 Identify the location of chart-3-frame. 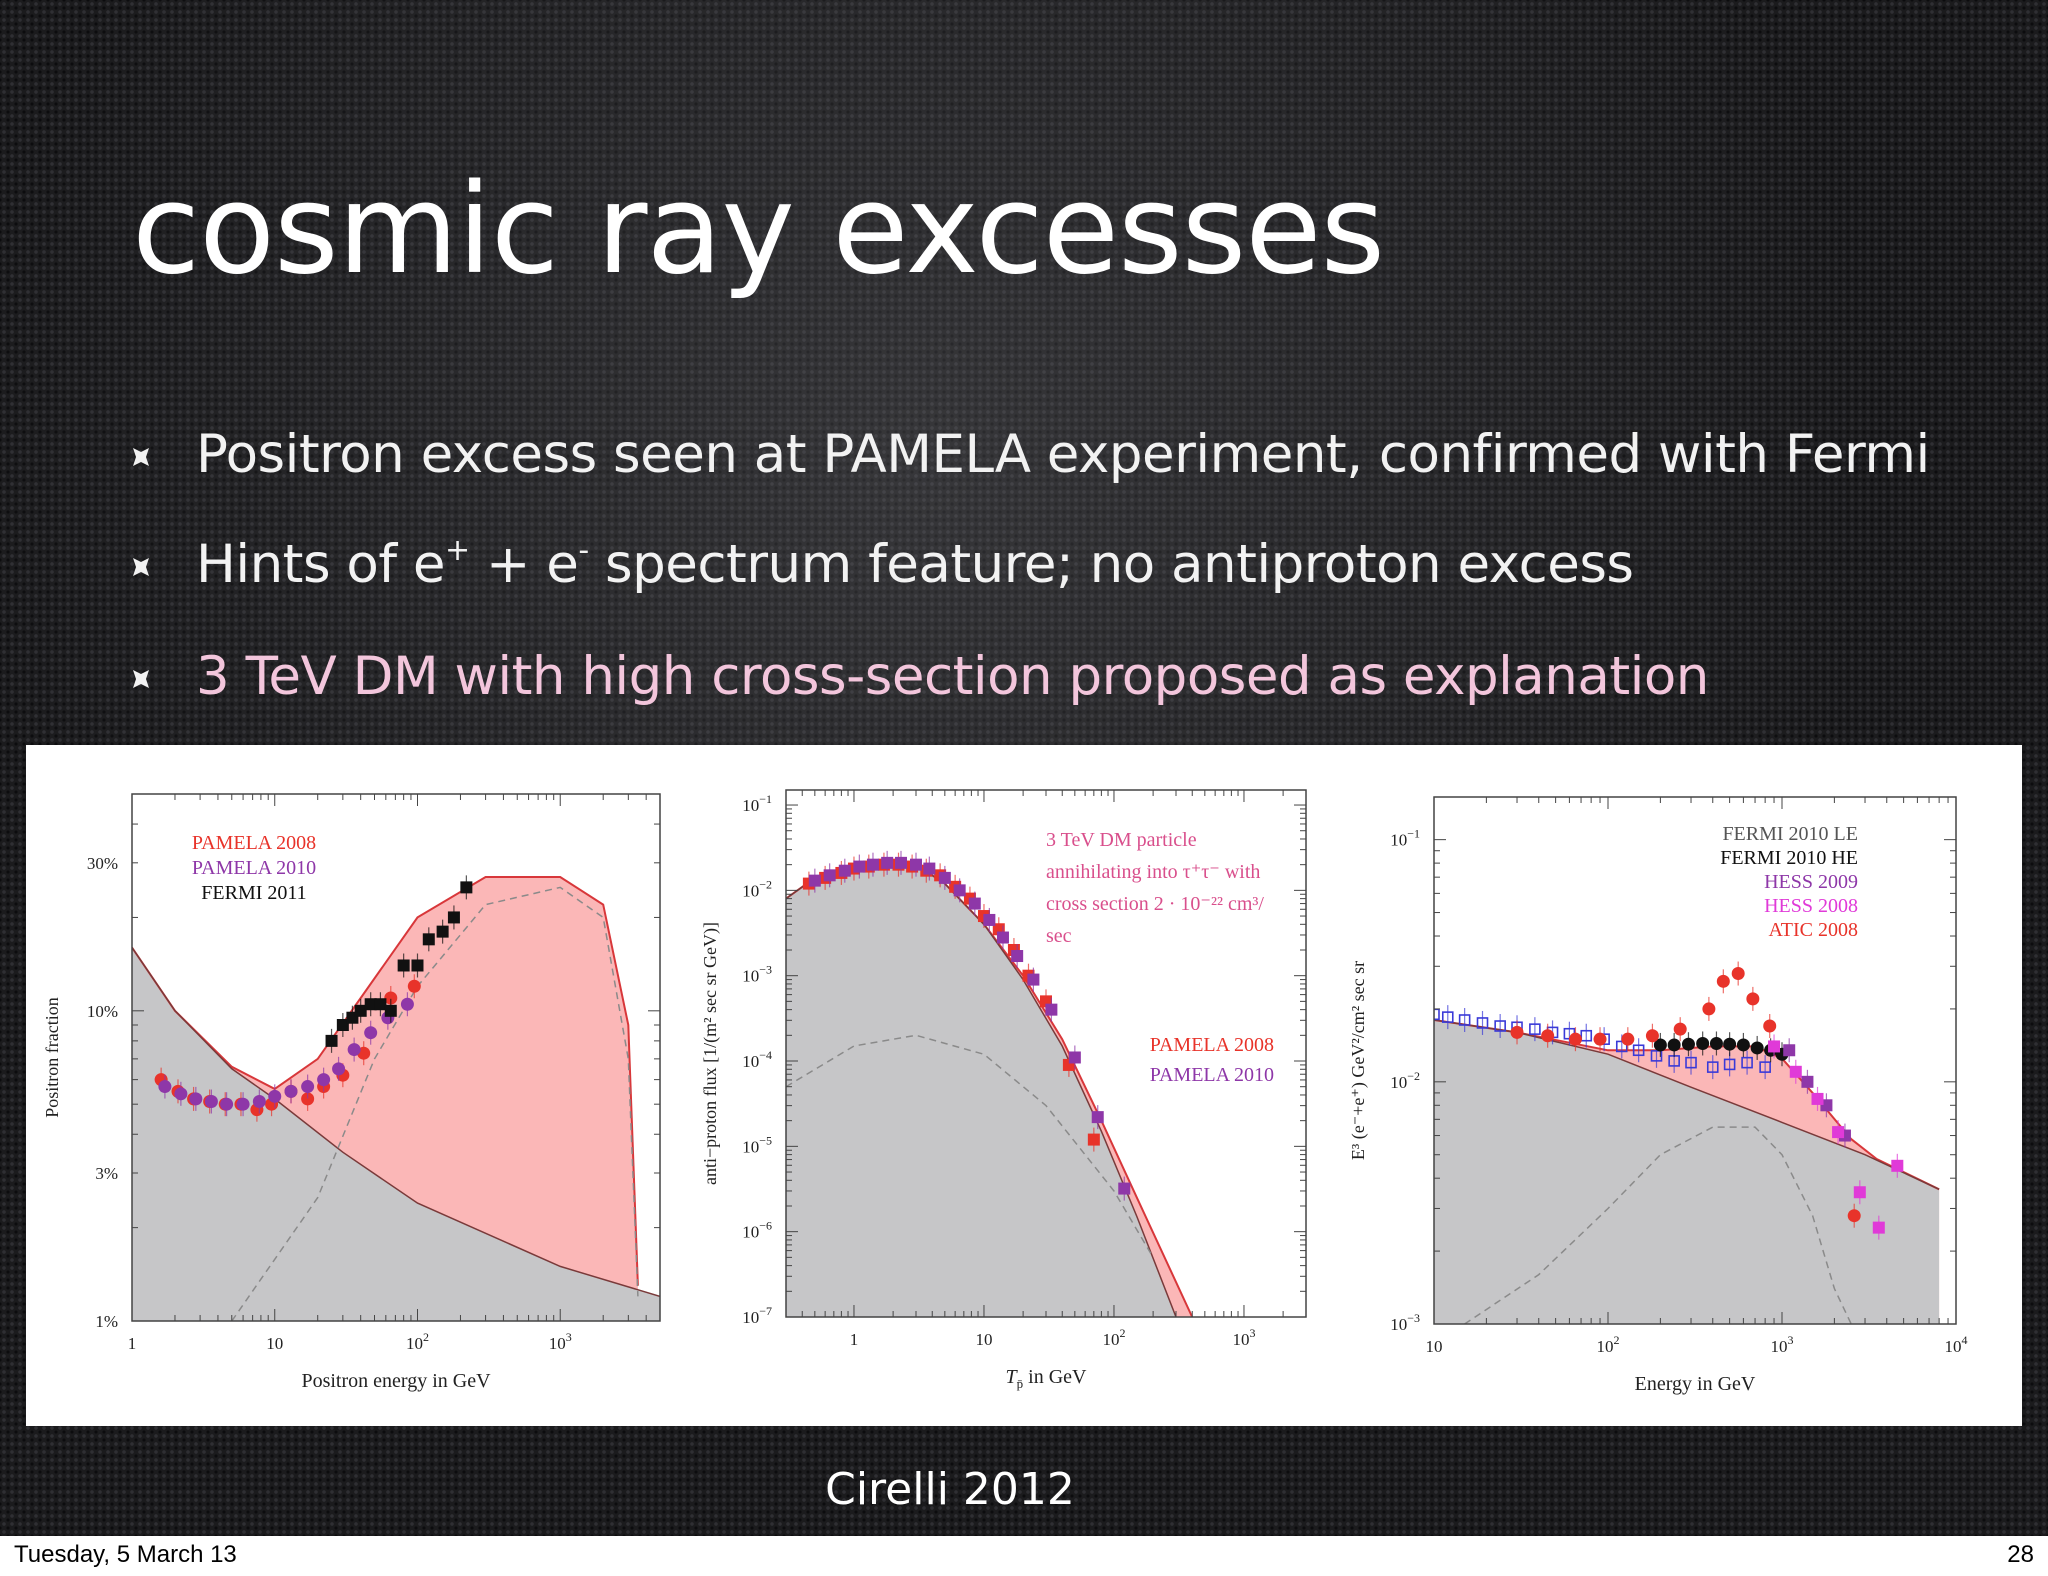
(1695, 1060).